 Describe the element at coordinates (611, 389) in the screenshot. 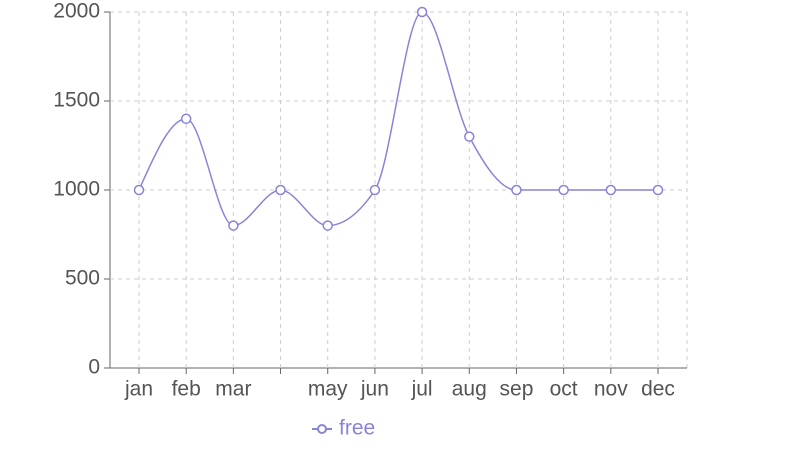

I see `x-tick-label: nov` at that location.